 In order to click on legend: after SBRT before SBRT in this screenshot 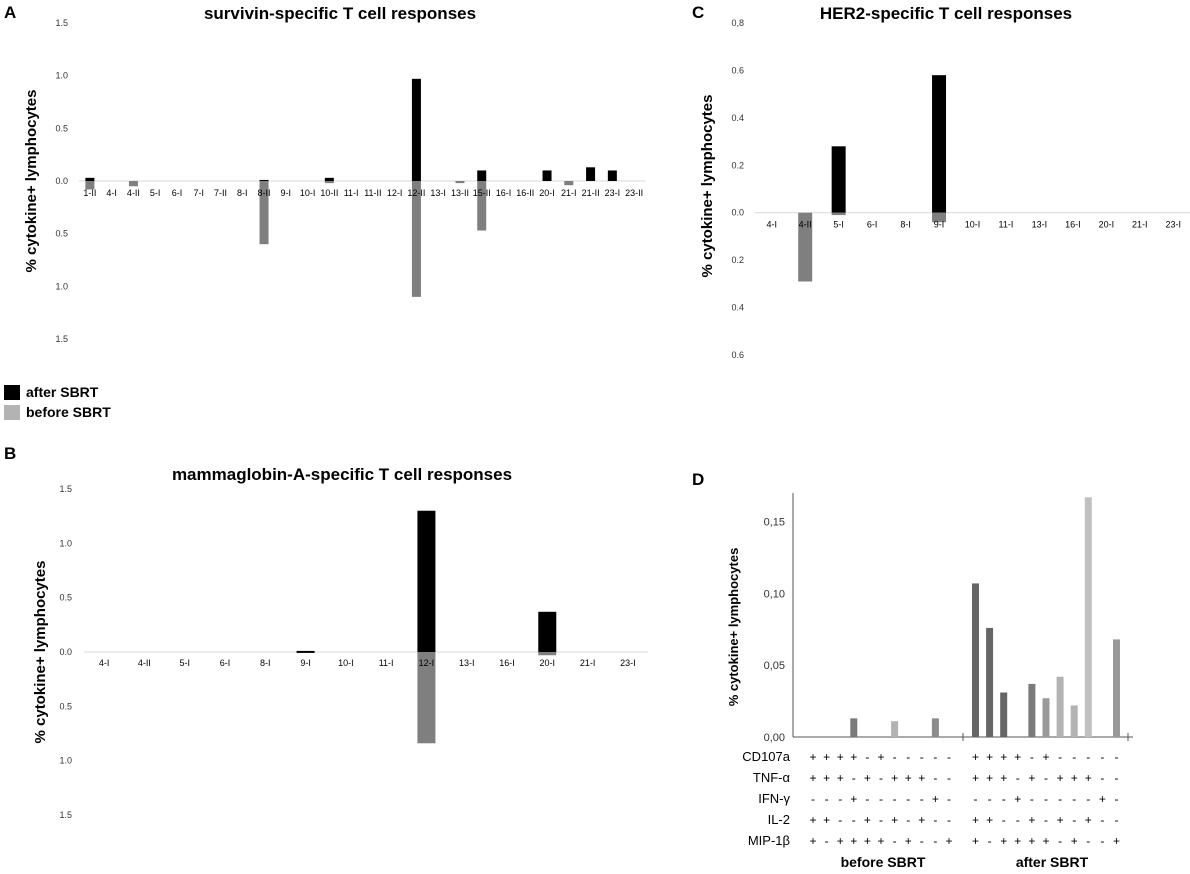, I will do `click(57, 402)`.